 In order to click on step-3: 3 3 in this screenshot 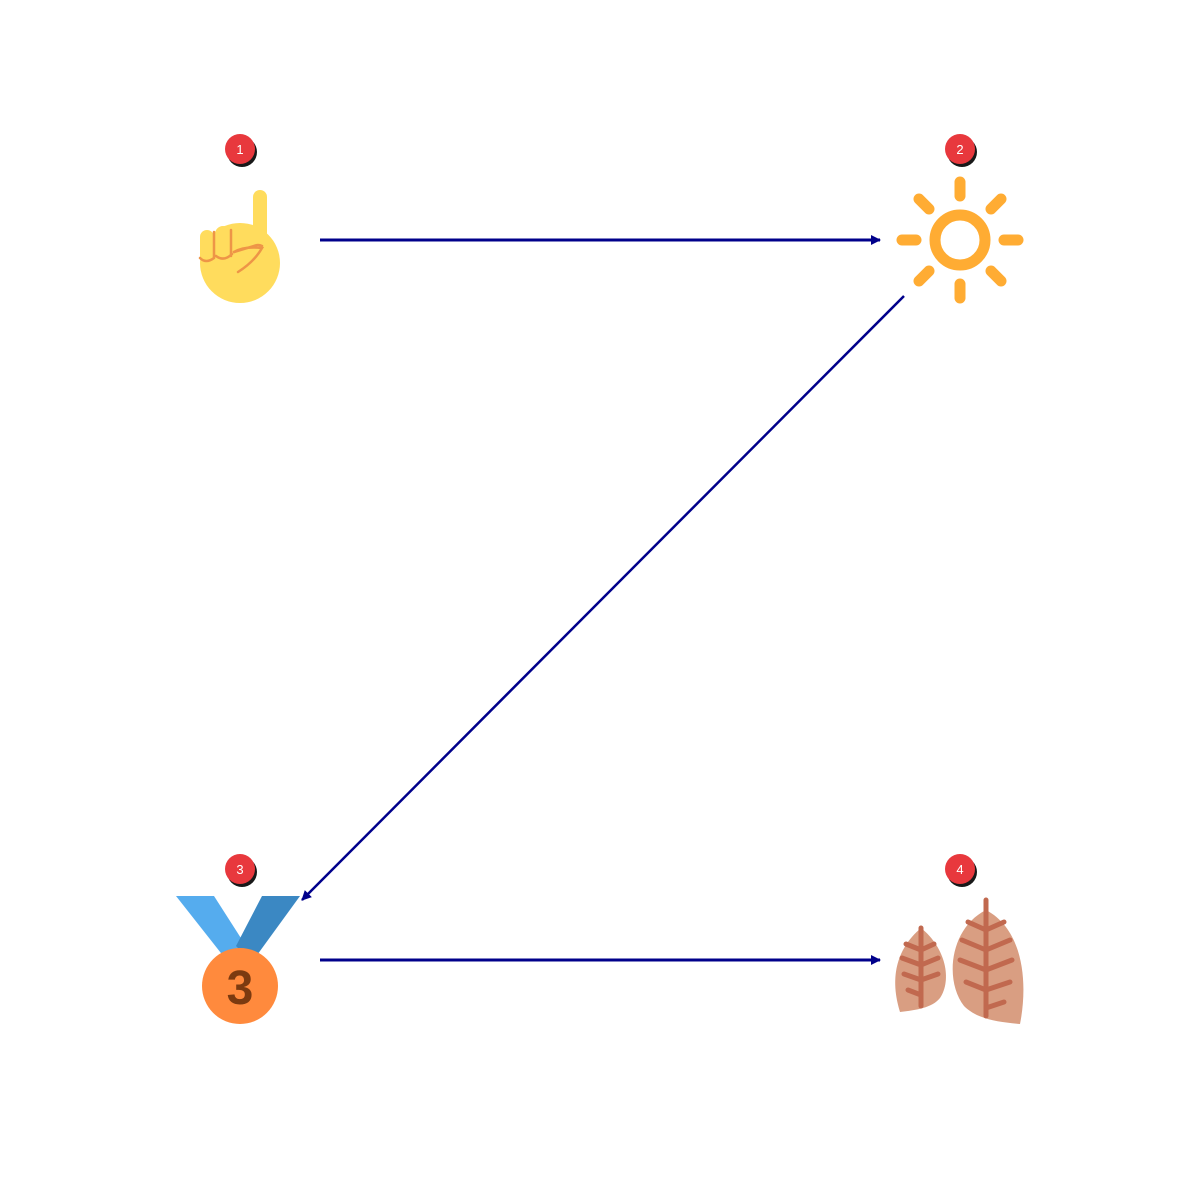, I will do `click(238, 939)`.